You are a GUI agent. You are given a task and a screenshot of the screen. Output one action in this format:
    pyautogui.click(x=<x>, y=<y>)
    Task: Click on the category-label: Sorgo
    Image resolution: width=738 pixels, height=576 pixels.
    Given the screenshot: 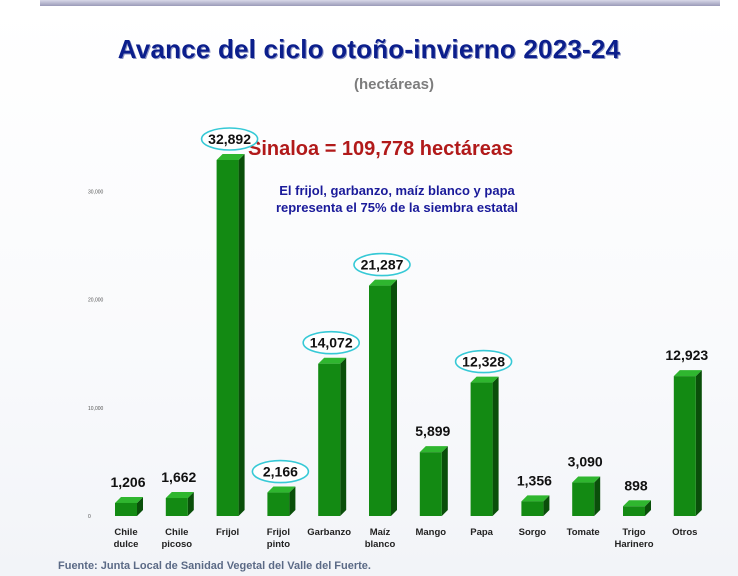 What is the action you would take?
    pyautogui.click(x=533, y=532)
    